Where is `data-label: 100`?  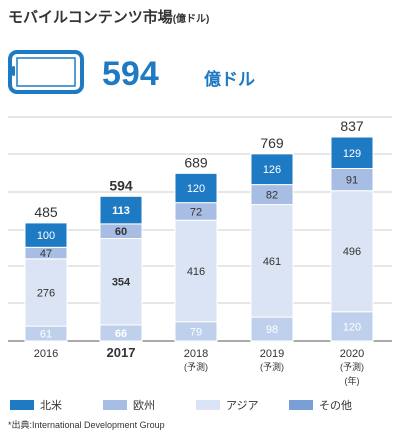 data-label: 100 is located at coordinates (46, 236).